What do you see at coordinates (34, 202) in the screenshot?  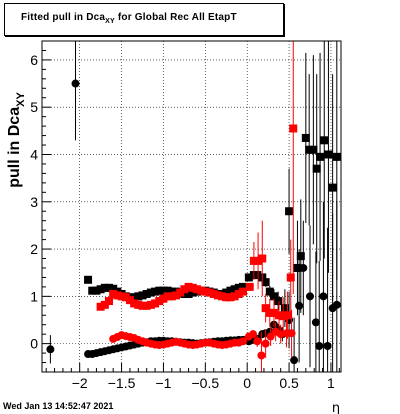 I see `y-tick-label: 3` at bounding box center [34, 202].